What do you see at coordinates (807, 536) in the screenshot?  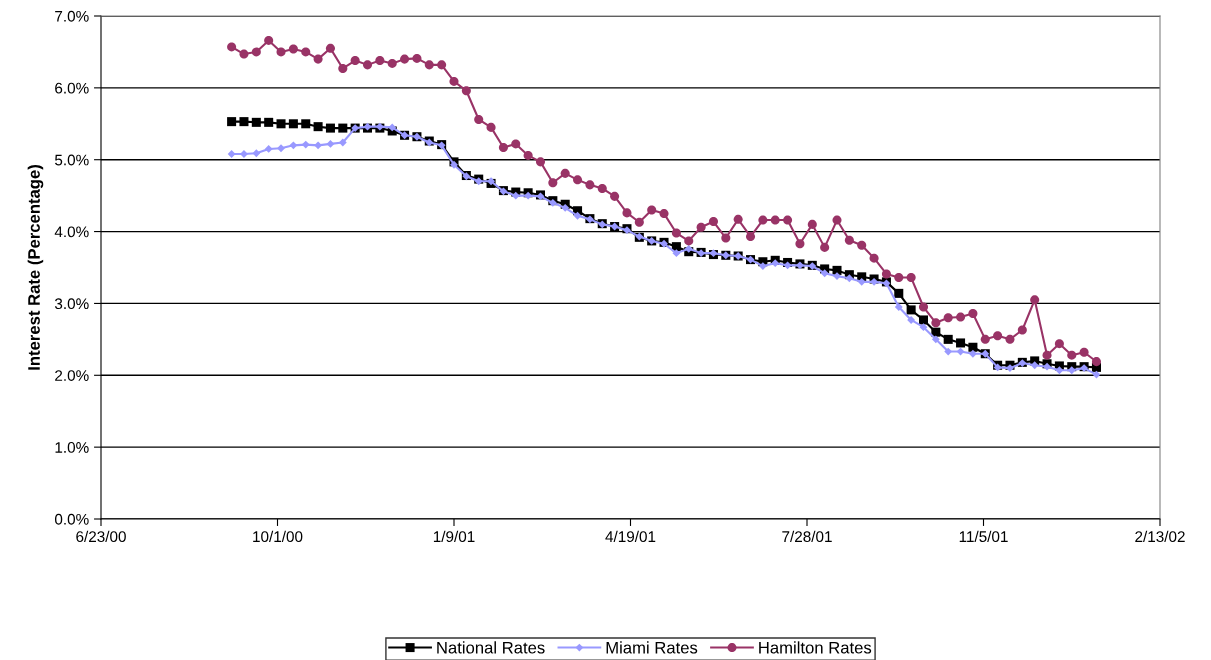 I see `x-tick-label: 7/28/01` at bounding box center [807, 536].